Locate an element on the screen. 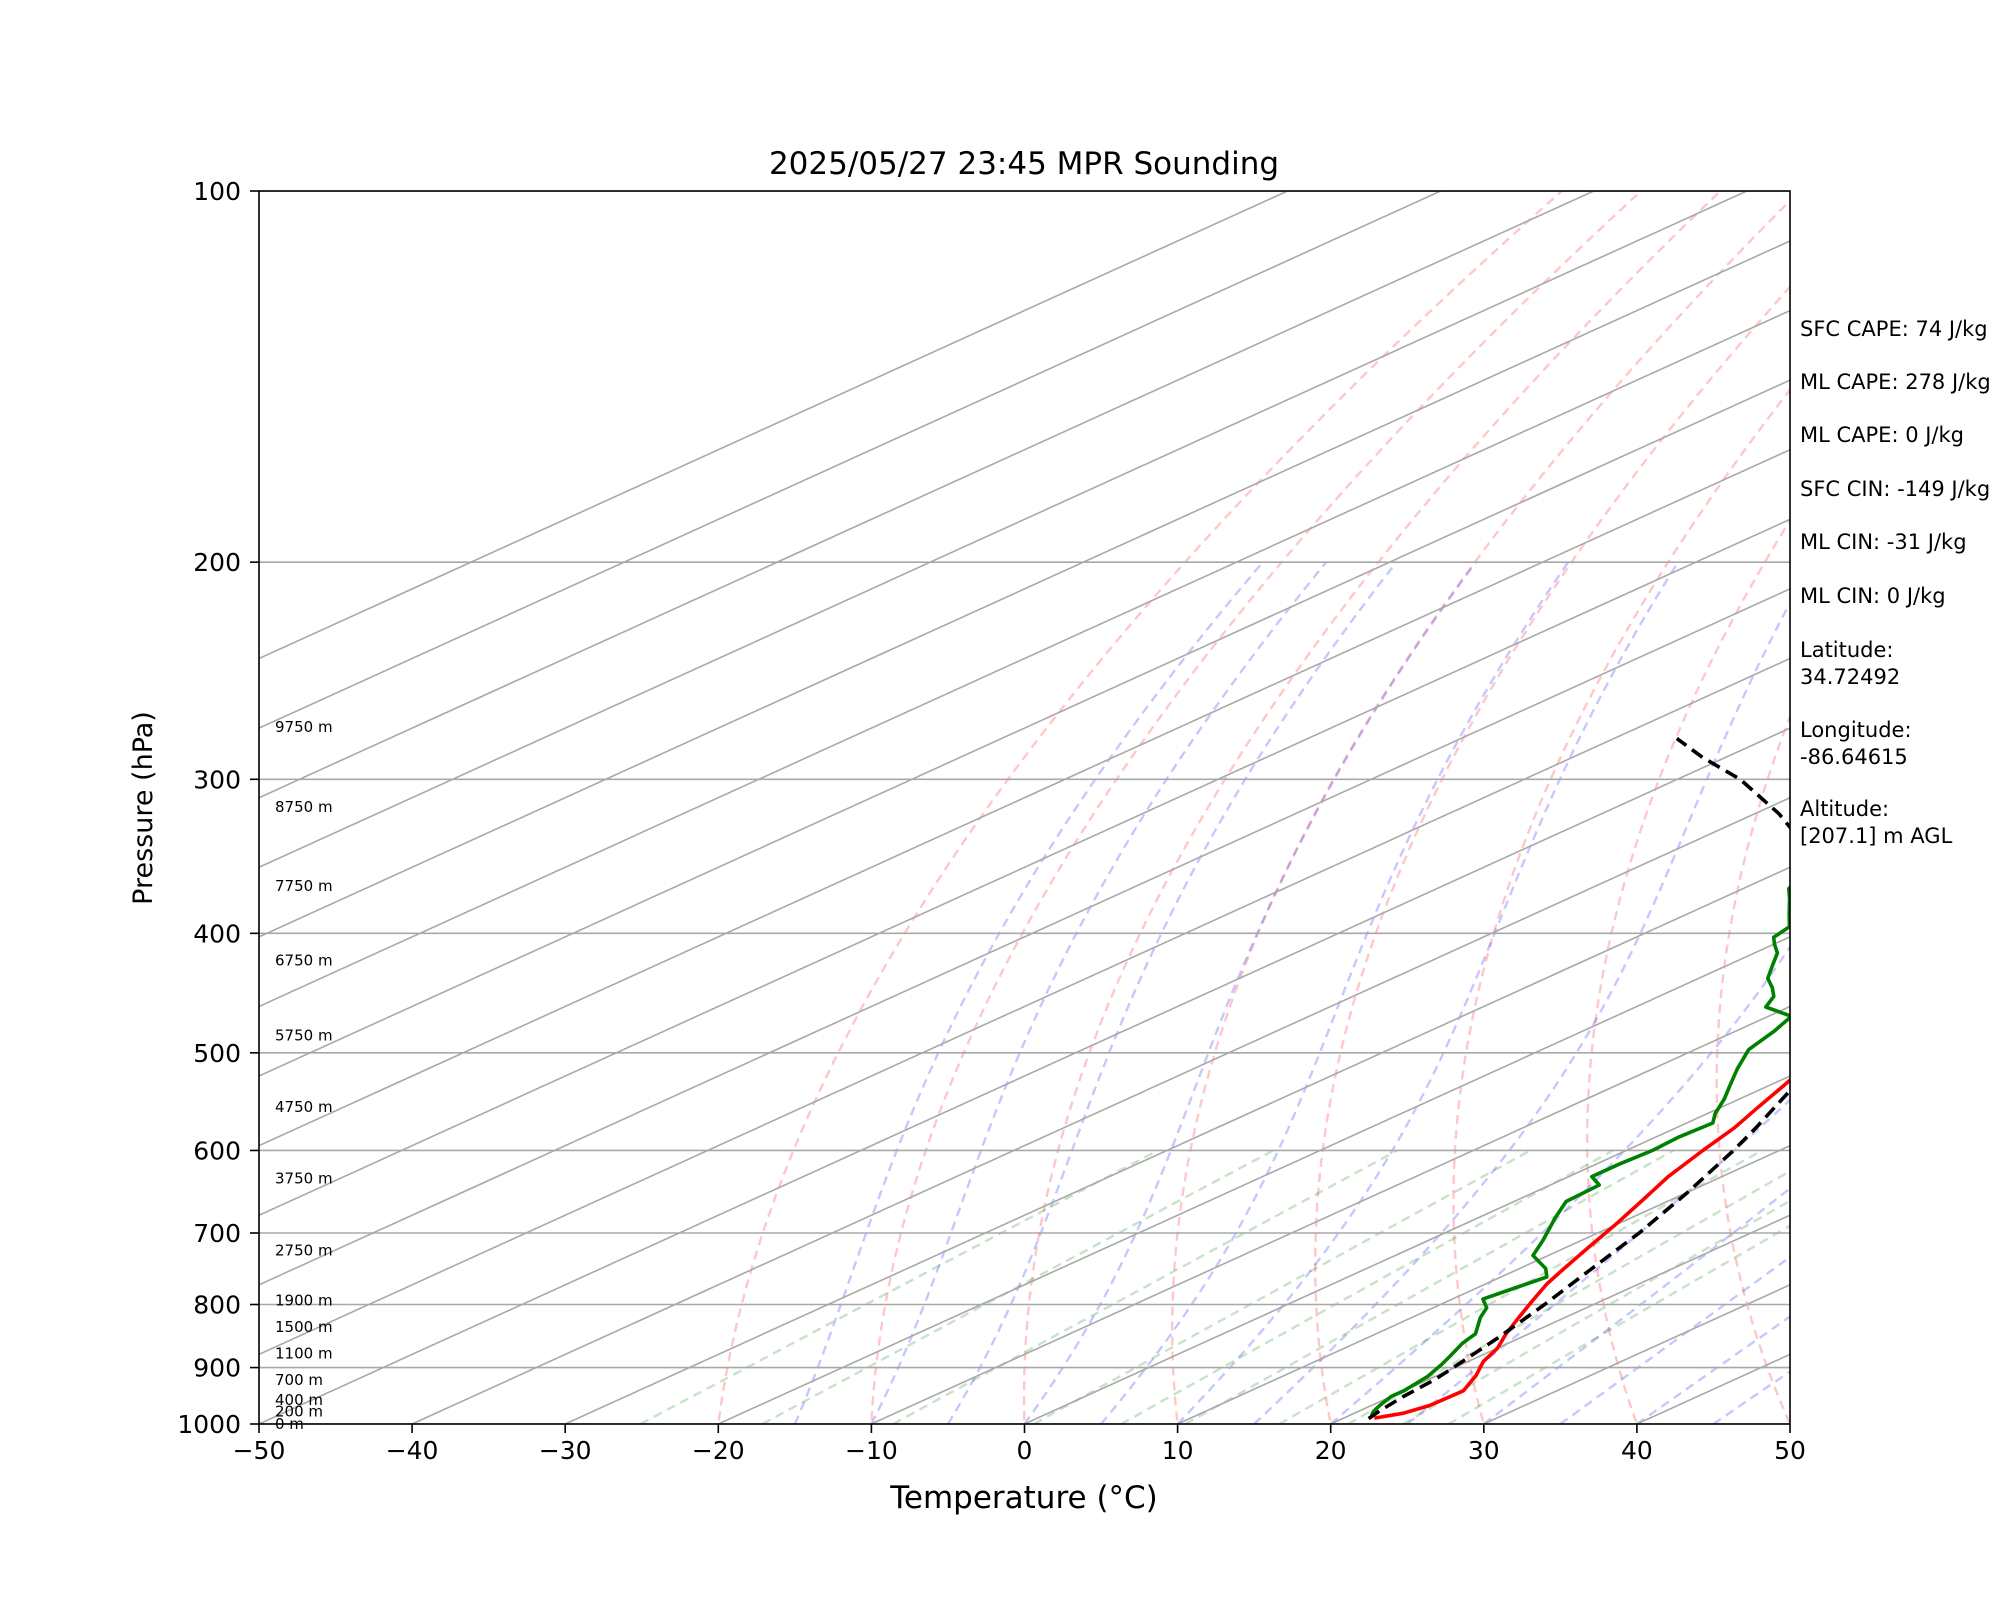 The image size is (2000, 1600). chart-title: 2025/05/27 23:45 MPR Sounding is located at coordinates (1024, 164).